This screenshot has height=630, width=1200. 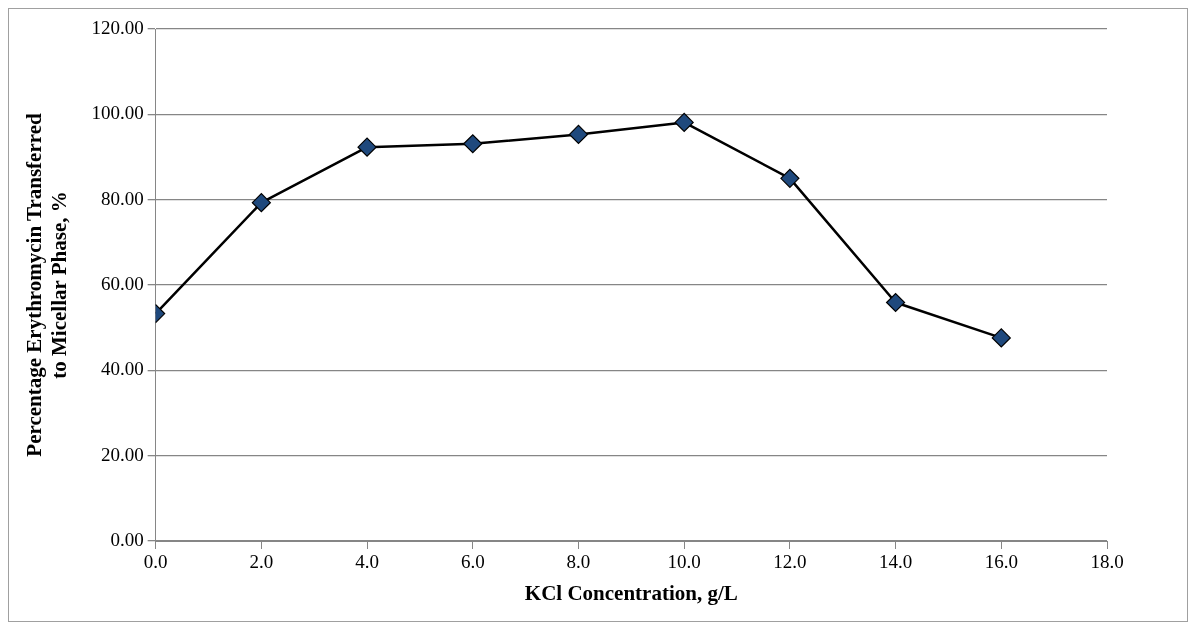 I want to click on y-tick-label: 40.00, so click(x=122, y=369).